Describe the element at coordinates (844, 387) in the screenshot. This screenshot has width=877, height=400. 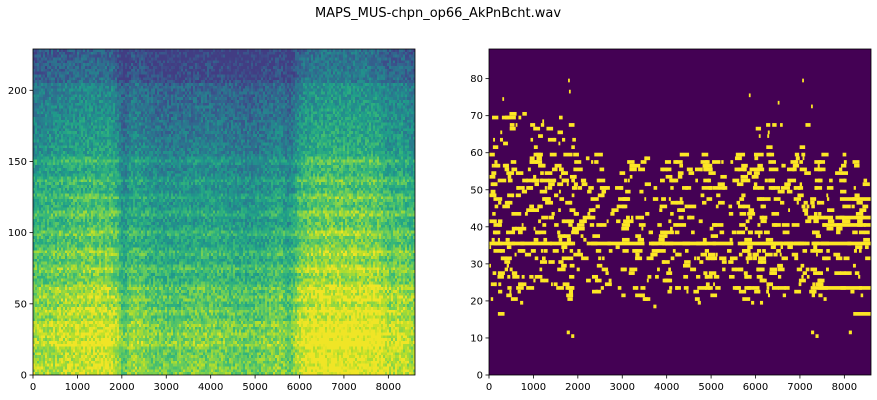
I see `x-tick-label: 8000` at that location.